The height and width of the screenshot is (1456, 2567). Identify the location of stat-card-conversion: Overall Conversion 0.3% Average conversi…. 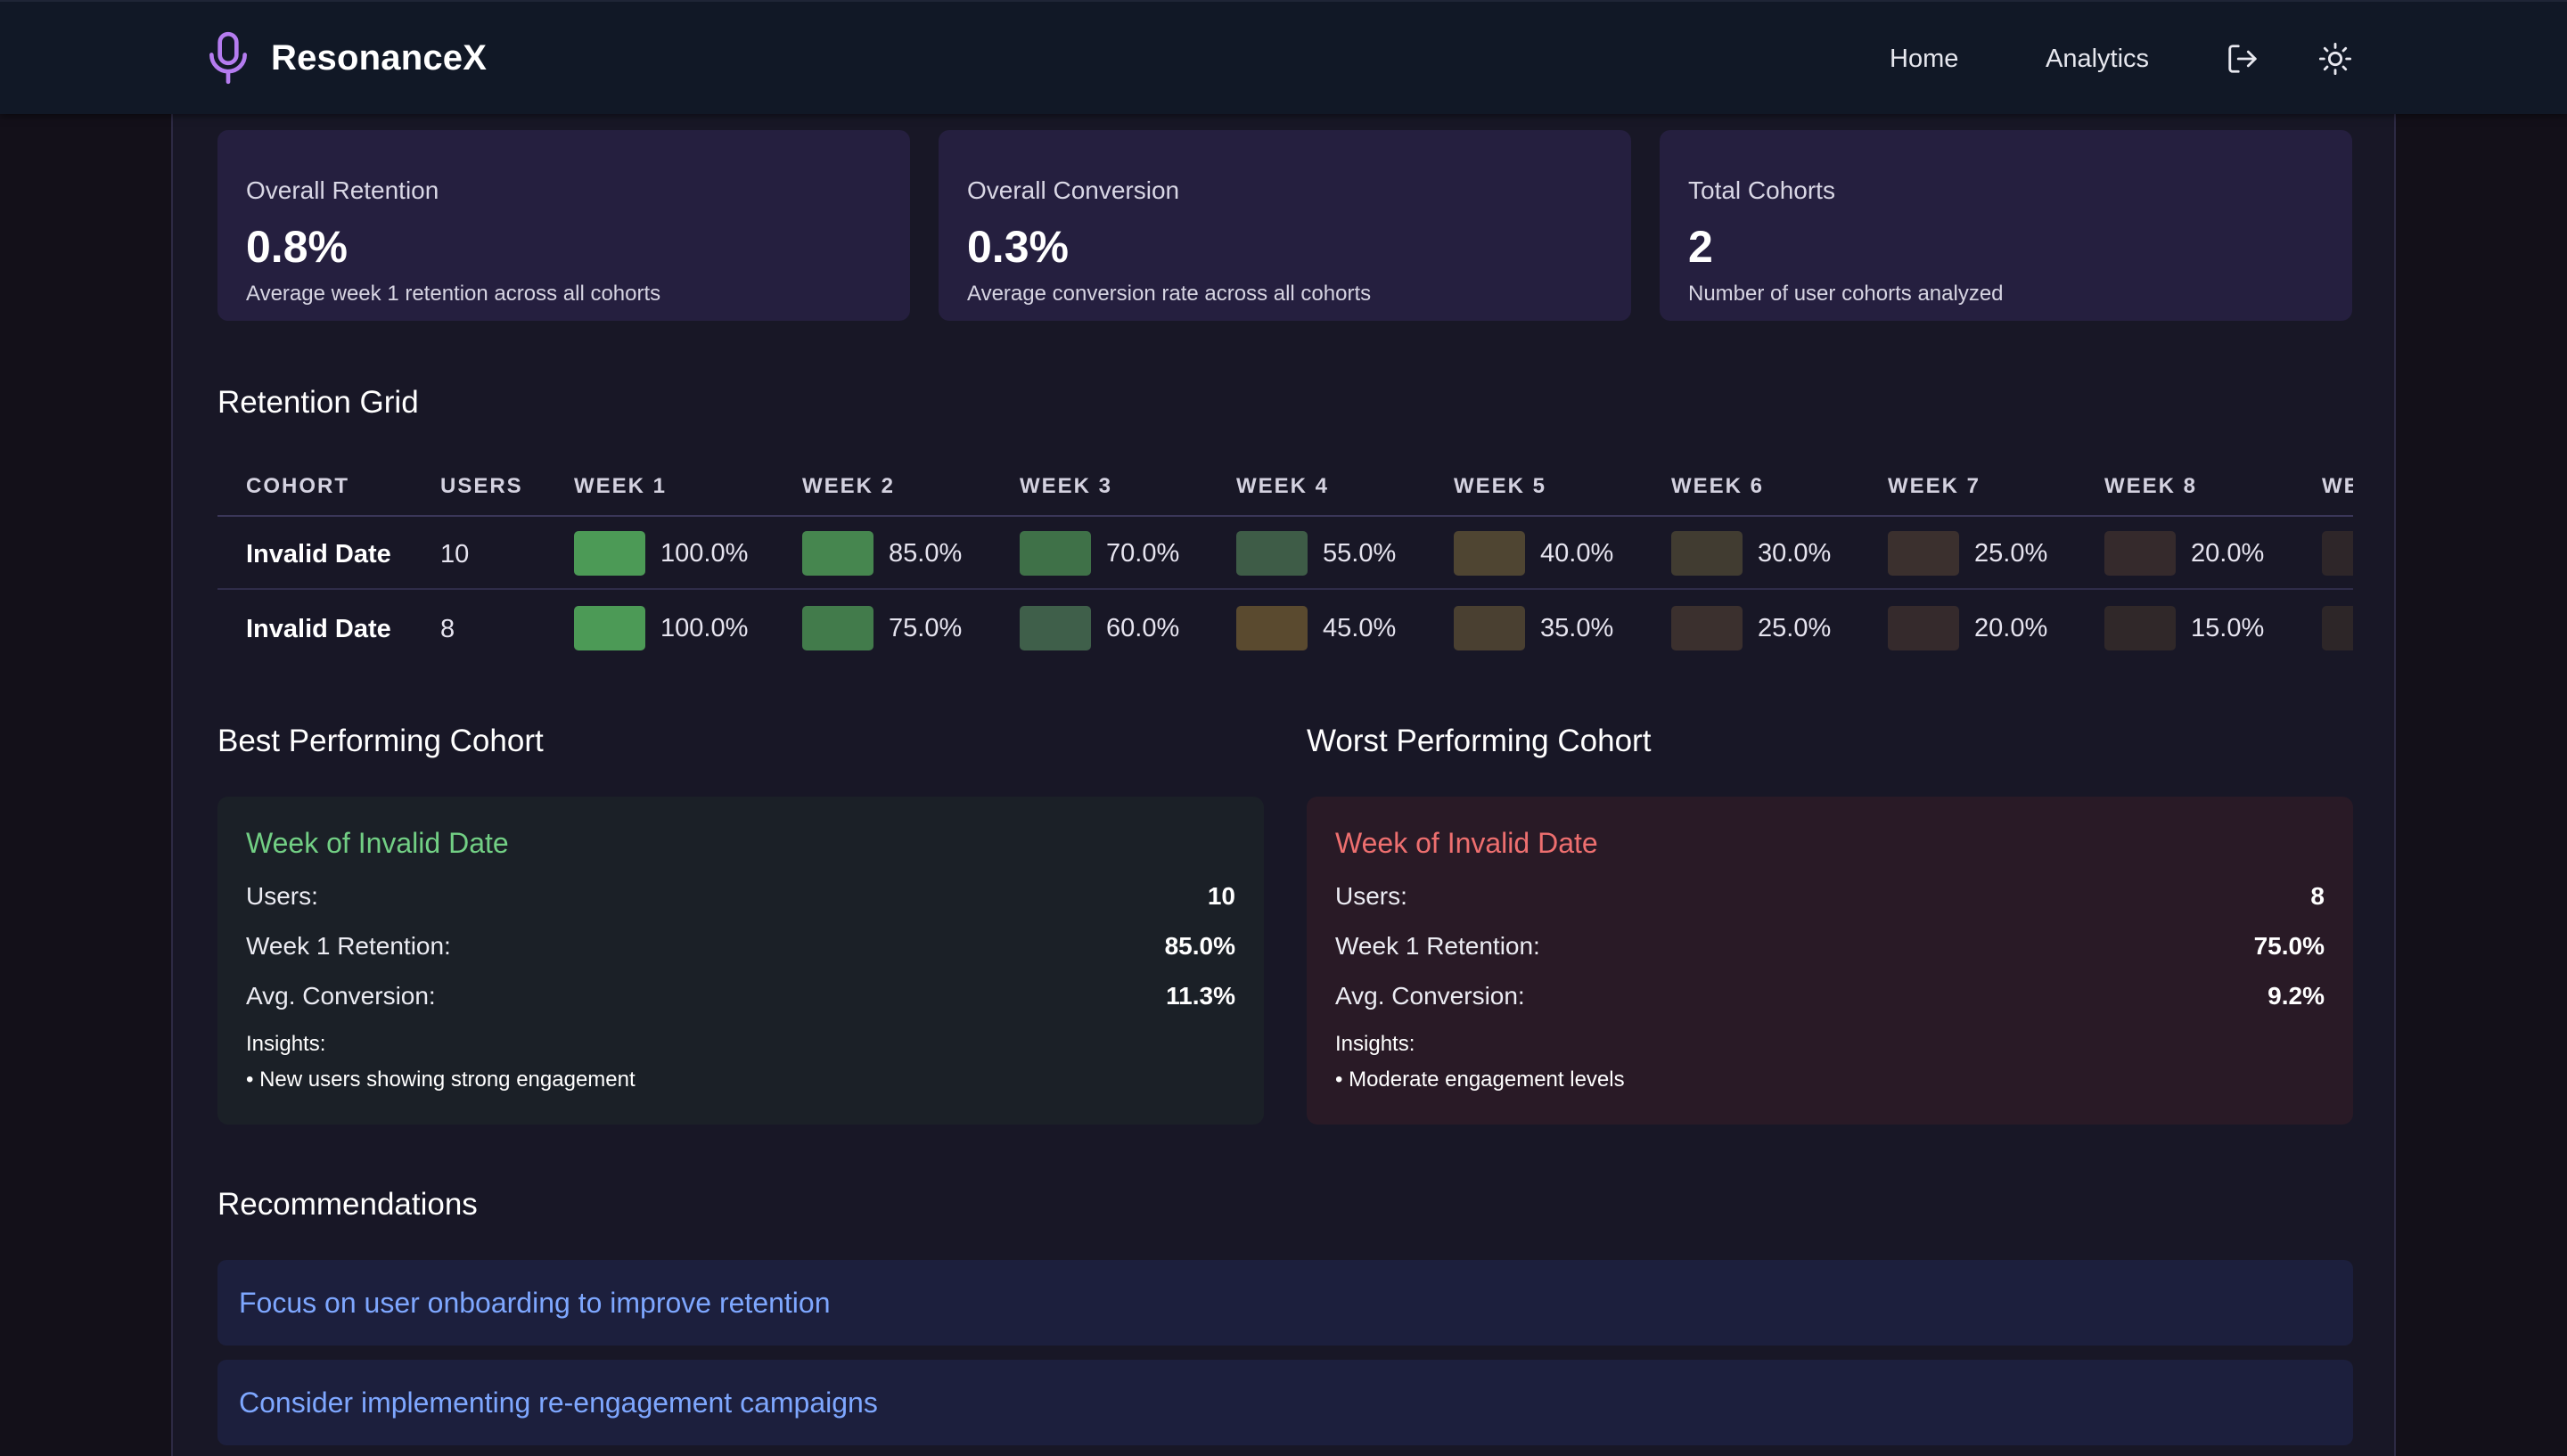
(1285, 226).